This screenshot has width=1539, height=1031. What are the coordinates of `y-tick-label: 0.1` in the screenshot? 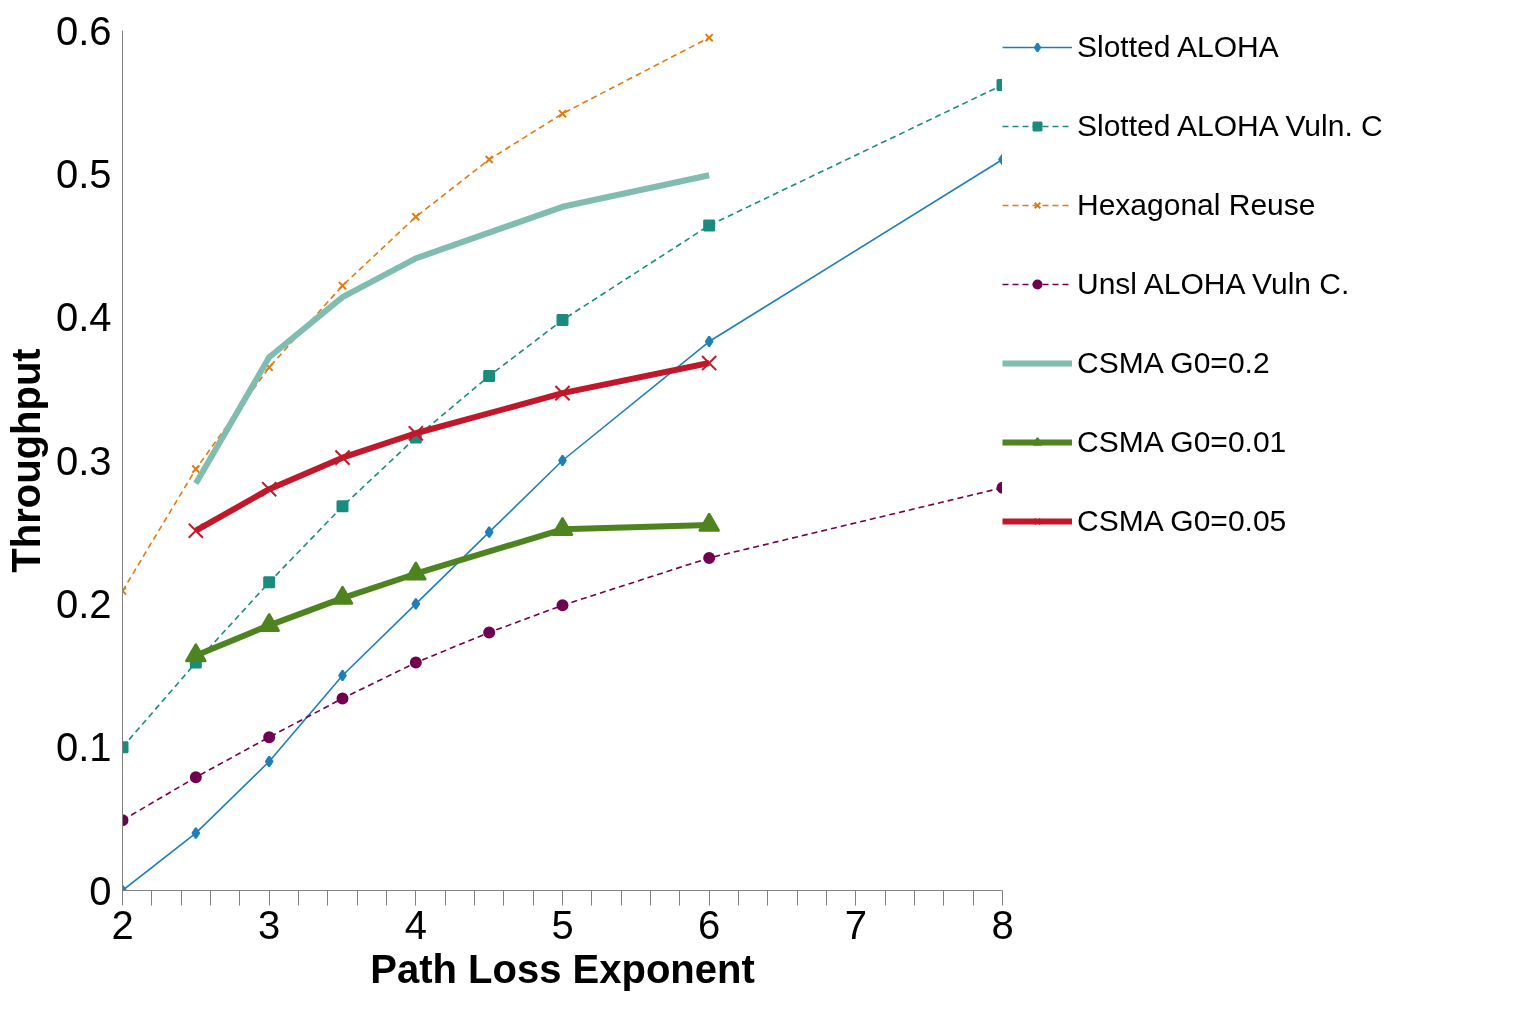 It's located at (83, 747).